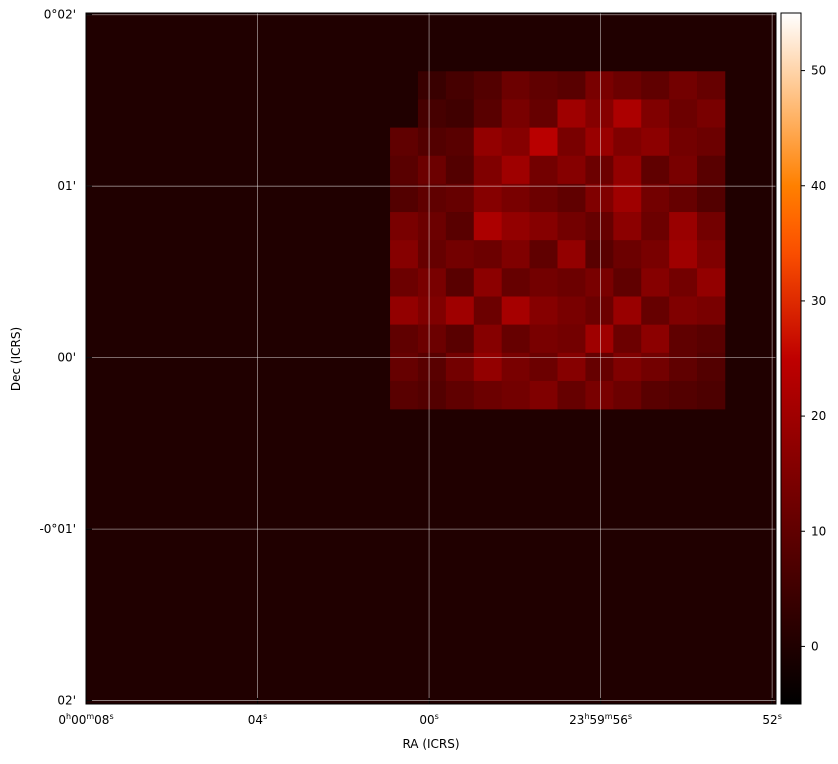 The image size is (838, 764). Describe the element at coordinates (818, 416) in the screenshot. I see `colorbar-tick-label: 20` at that location.